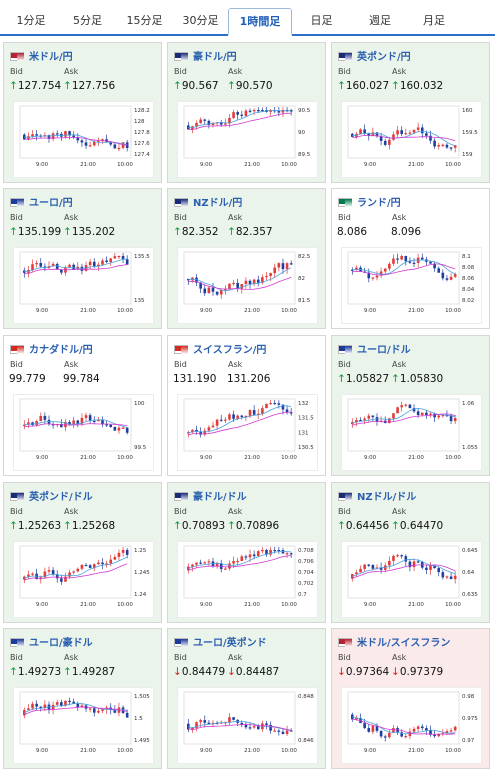 The width and height of the screenshot is (495, 769). I want to click on mini-chart: 0.708 0.706 0.704 0.702 0.7 9:00 21:00 10:00, so click(247, 579).